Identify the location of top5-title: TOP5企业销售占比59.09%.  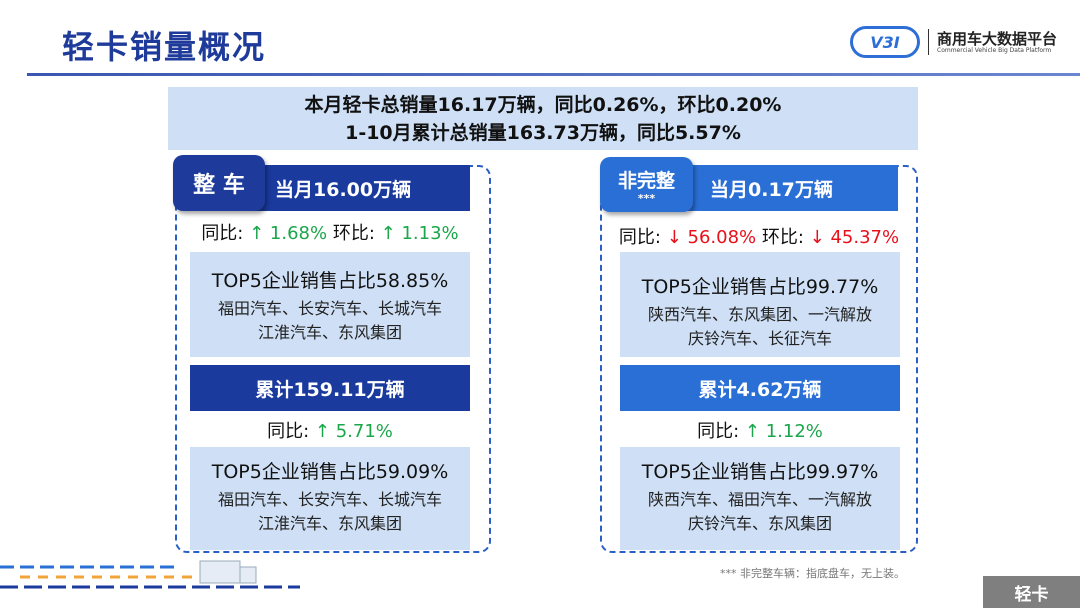
(330, 472).